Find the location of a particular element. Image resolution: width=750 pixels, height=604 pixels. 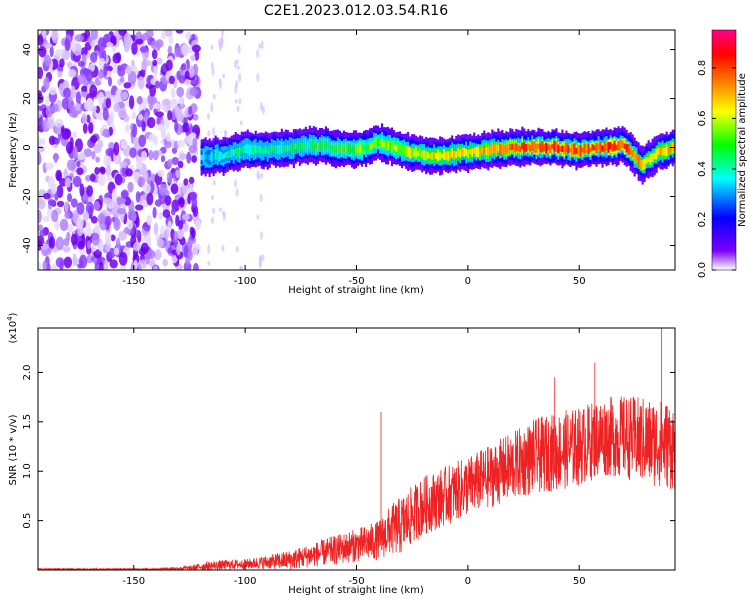

snr-scale-suffix: ) is located at coordinates (13, 314).